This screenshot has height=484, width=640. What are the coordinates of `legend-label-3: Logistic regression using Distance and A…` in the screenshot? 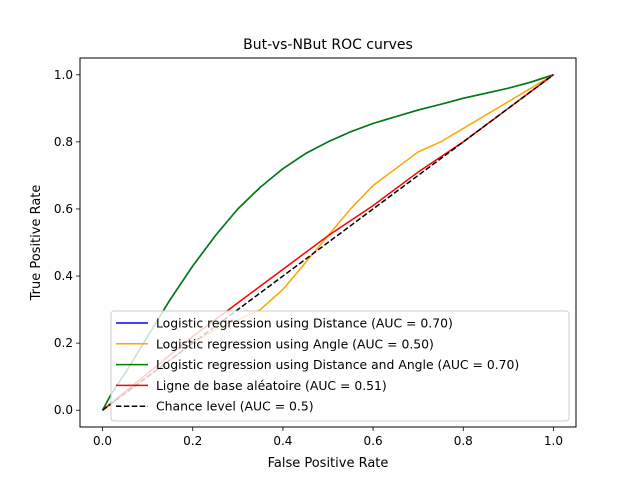 It's located at (337, 364).